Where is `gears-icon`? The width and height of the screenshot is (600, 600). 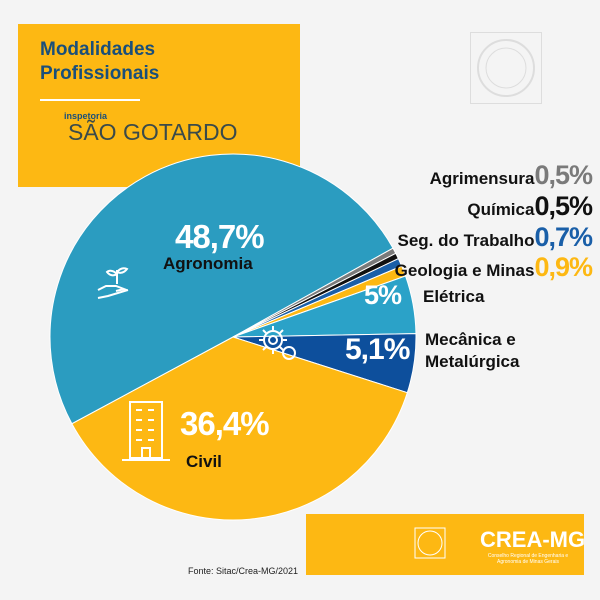 gears-icon is located at coordinates (277, 343).